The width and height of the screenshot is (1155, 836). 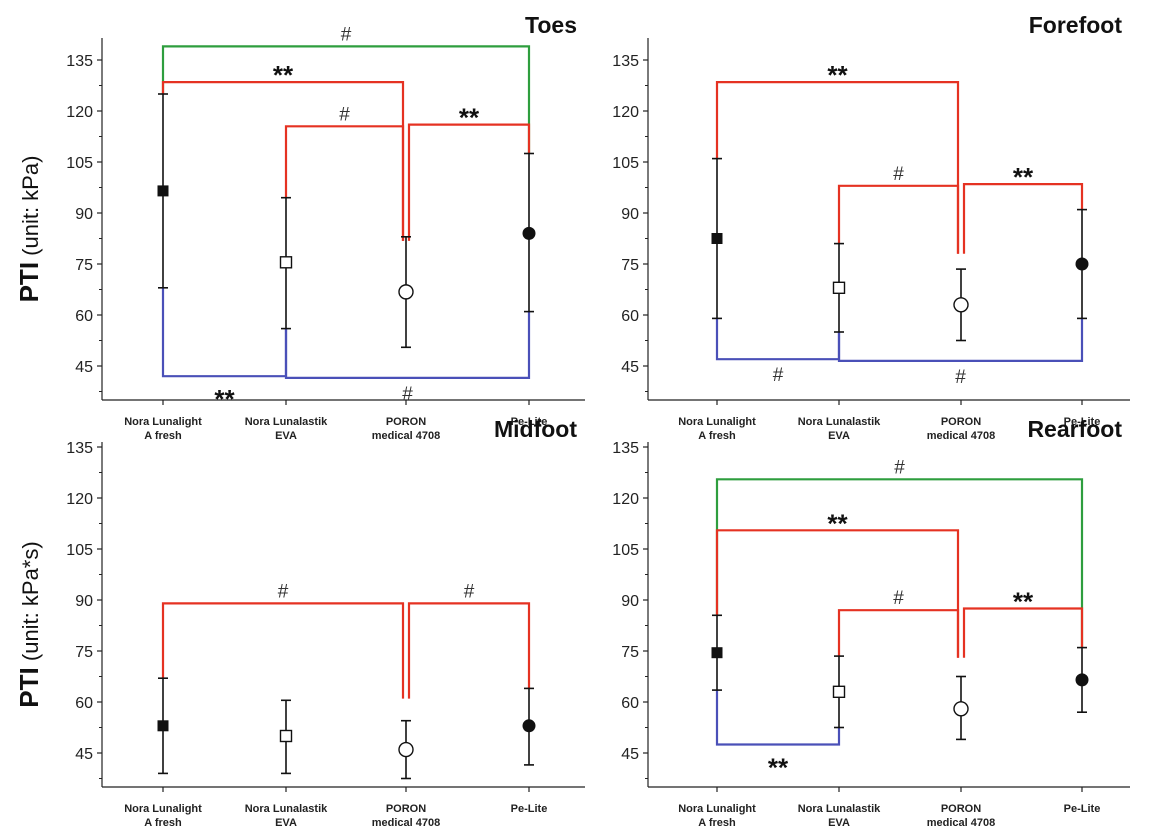 I want to click on y-axis-label-unit: (unit: kPa*s), so click(x=30, y=604).